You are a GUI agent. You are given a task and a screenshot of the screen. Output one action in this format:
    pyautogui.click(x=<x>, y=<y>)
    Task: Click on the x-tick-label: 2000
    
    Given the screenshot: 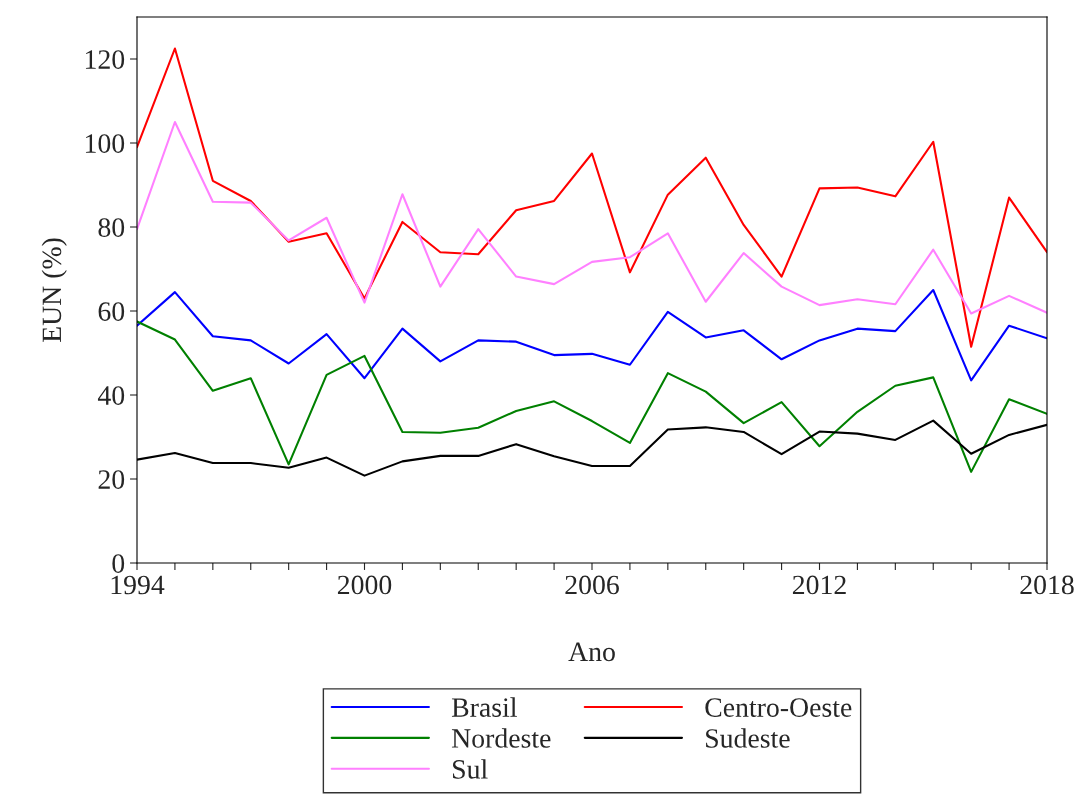 What is the action you would take?
    pyautogui.click(x=364, y=585)
    